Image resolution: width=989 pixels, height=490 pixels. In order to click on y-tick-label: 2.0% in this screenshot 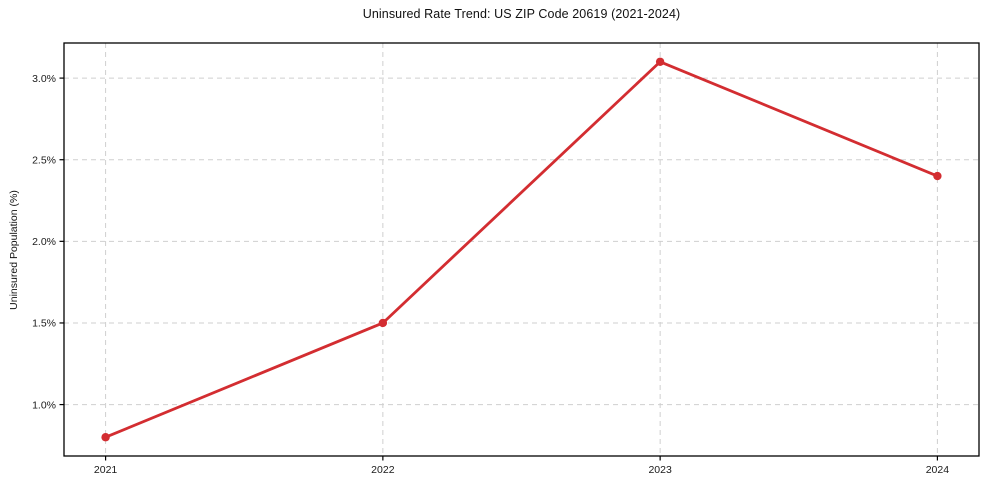, I will do `click(44, 242)`.